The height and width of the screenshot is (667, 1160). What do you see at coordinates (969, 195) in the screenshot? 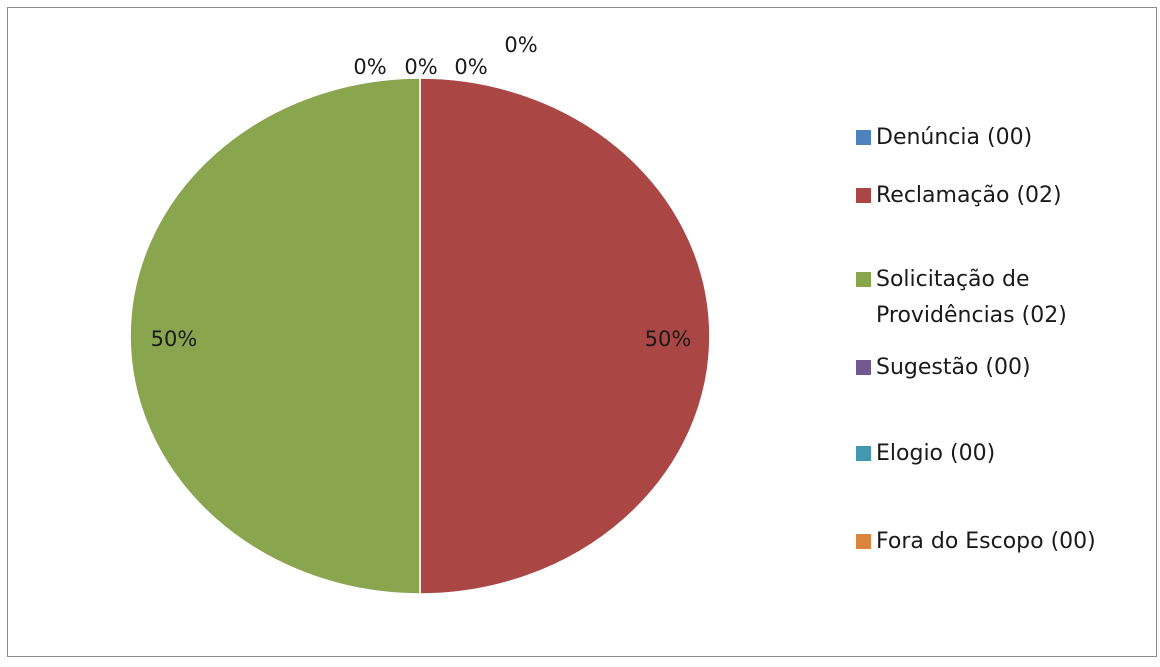
I see `legend-label: Reclamação (02)` at bounding box center [969, 195].